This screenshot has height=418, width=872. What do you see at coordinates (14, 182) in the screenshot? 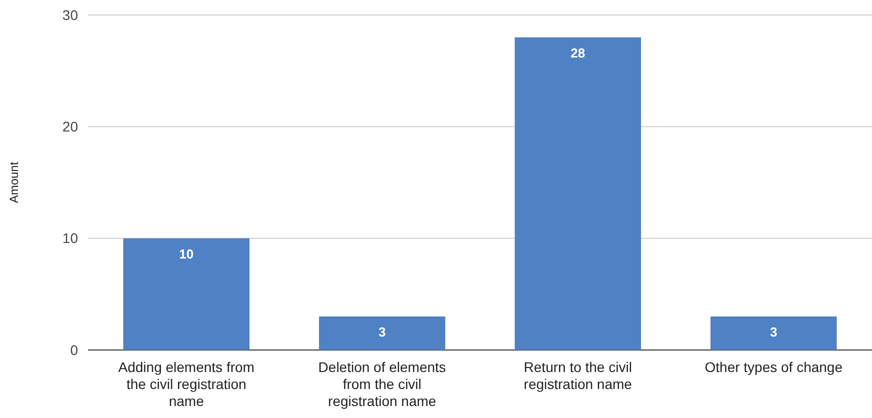
I see `y-axis-title: Amount` at bounding box center [14, 182].